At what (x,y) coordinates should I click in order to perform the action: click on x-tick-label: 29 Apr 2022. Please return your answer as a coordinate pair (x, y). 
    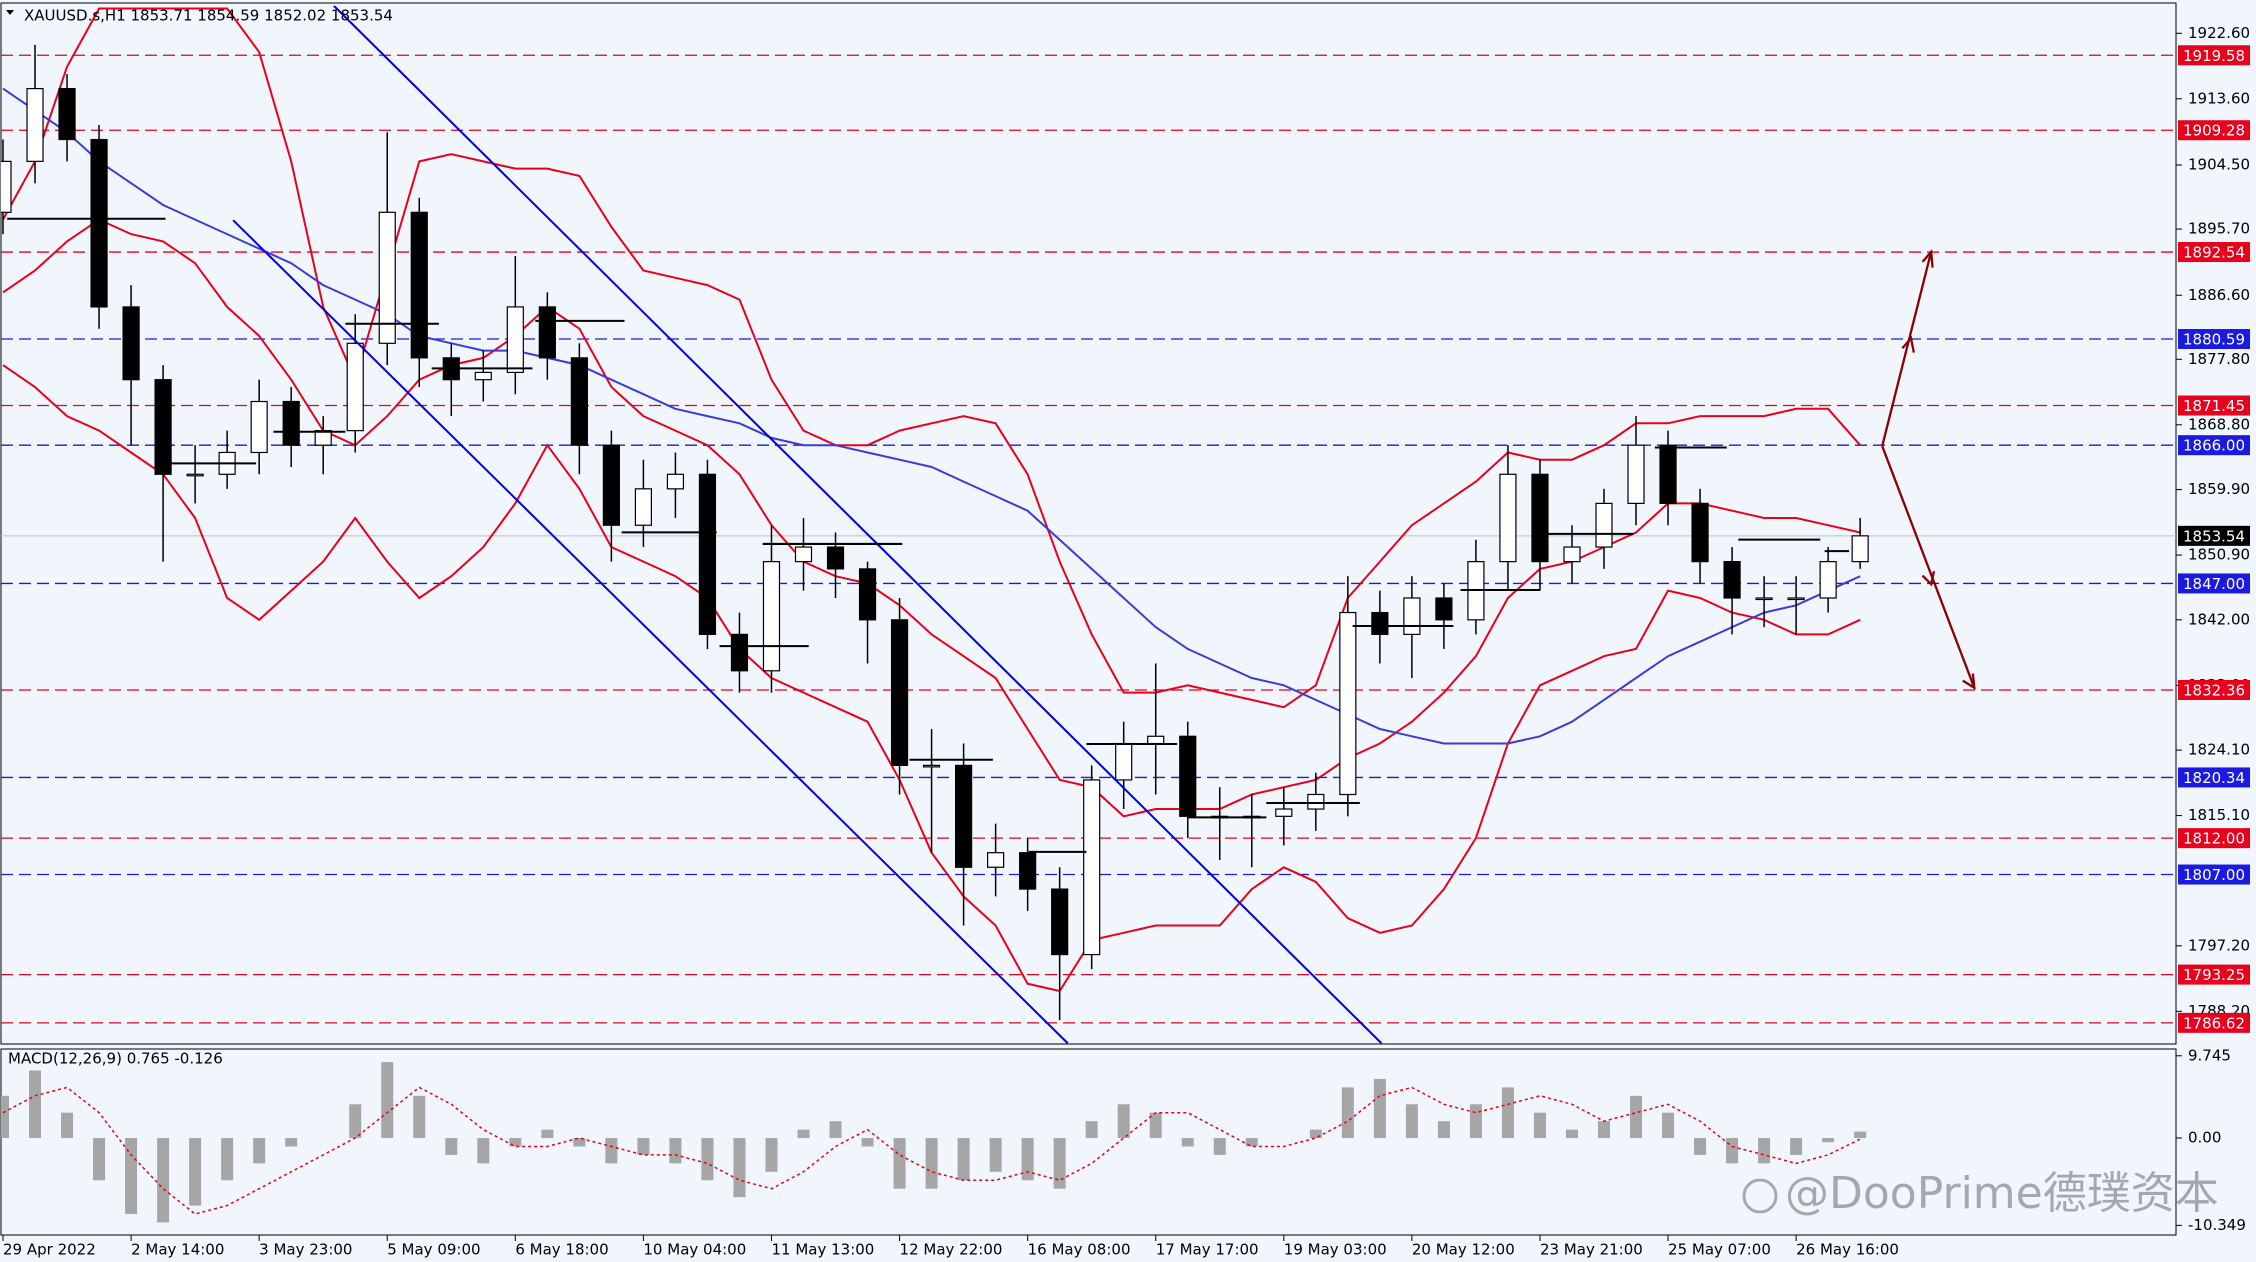
    Looking at the image, I should click on (49, 1250).